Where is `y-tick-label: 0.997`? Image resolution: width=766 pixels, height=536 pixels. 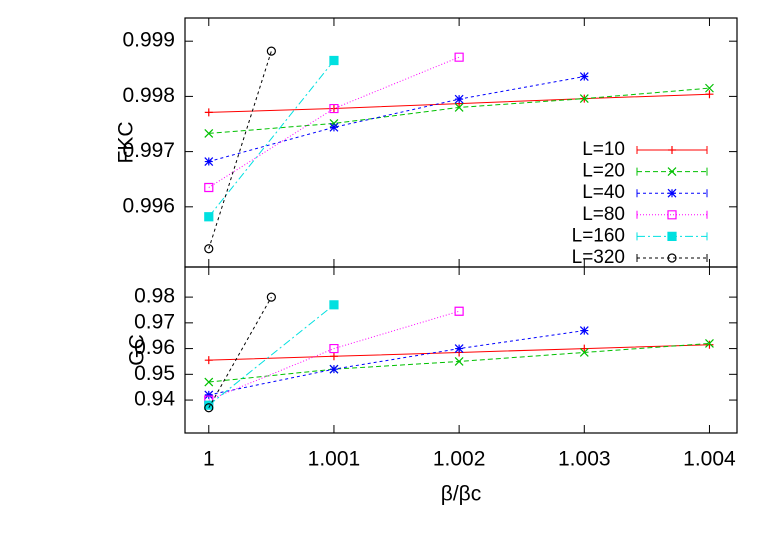 y-tick-label: 0.997 is located at coordinates (148, 150).